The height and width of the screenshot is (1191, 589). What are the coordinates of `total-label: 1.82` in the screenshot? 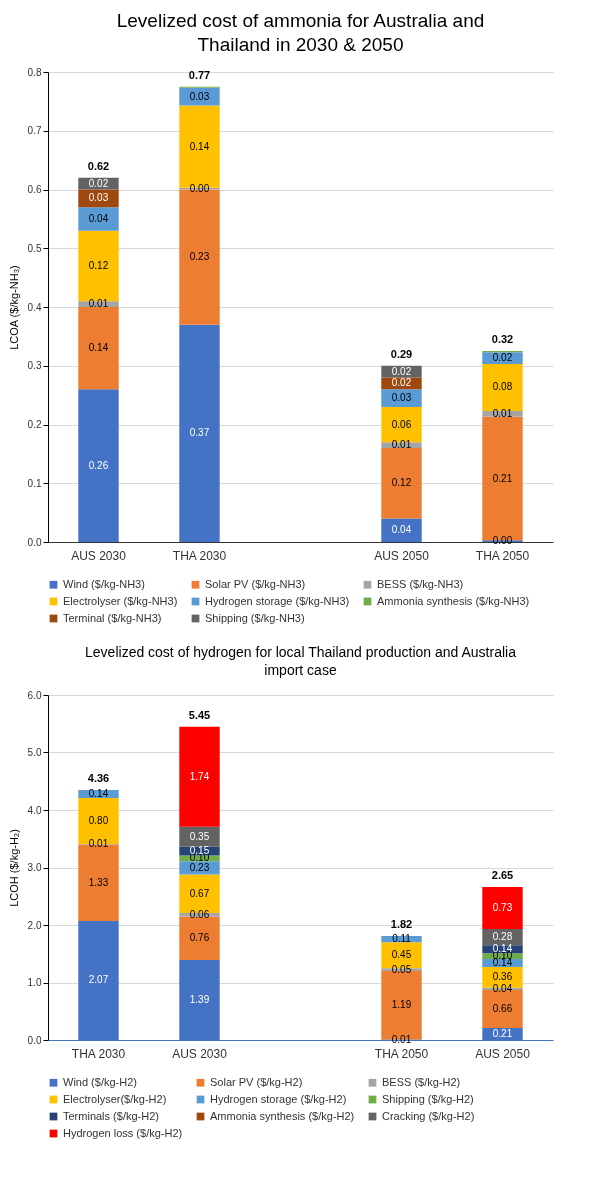 It's located at (401, 923).